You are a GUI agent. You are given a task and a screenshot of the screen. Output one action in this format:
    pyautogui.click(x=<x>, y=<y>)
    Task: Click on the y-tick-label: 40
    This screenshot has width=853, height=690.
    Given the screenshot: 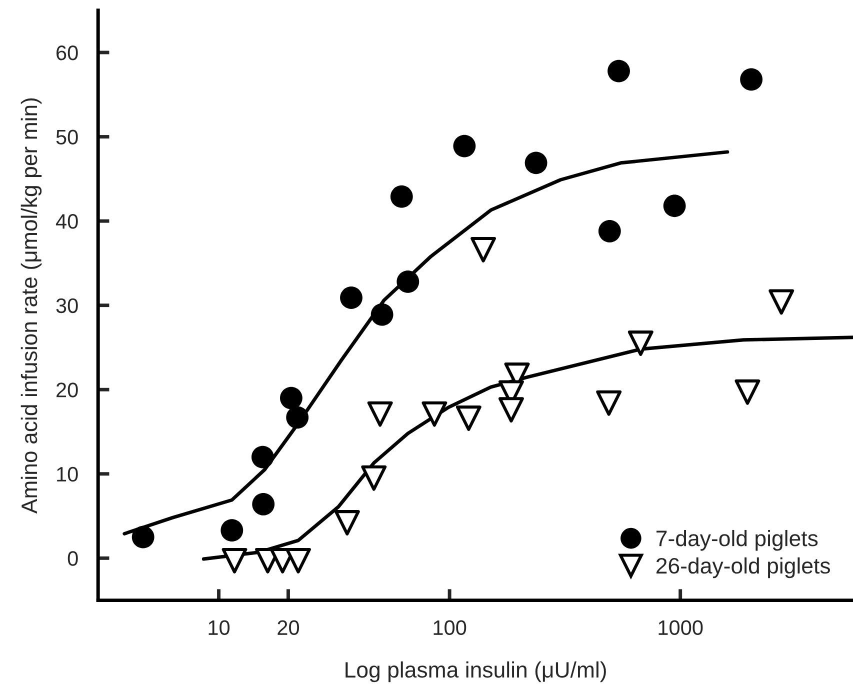 What is the action you would take?
    pyautogui.click(x=67, y=221)
    